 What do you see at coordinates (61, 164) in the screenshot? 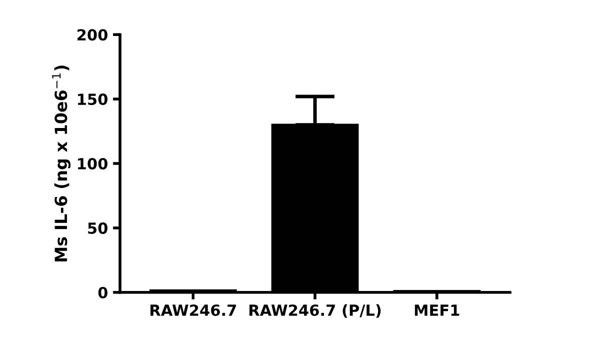
I see `y-axis-title: Ms IL-6 (ng x 10e6$^{−1}$)` at bounding box center [61, 164].